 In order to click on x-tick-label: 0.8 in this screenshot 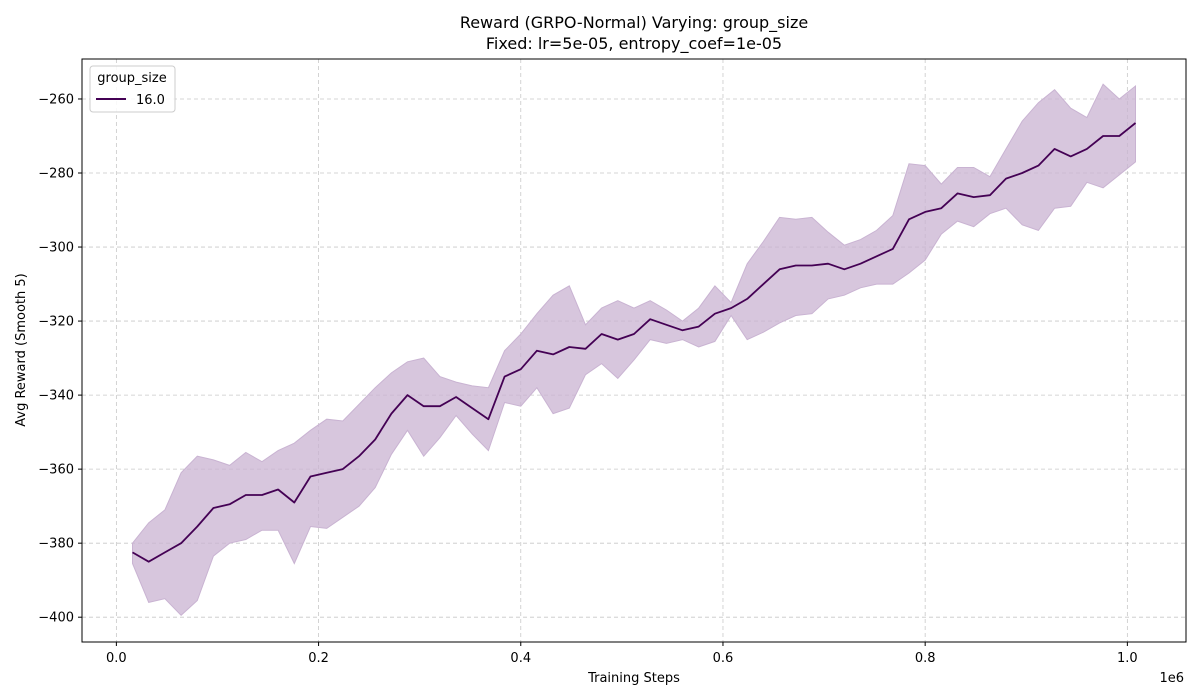, I will do `click(925, 658)`.